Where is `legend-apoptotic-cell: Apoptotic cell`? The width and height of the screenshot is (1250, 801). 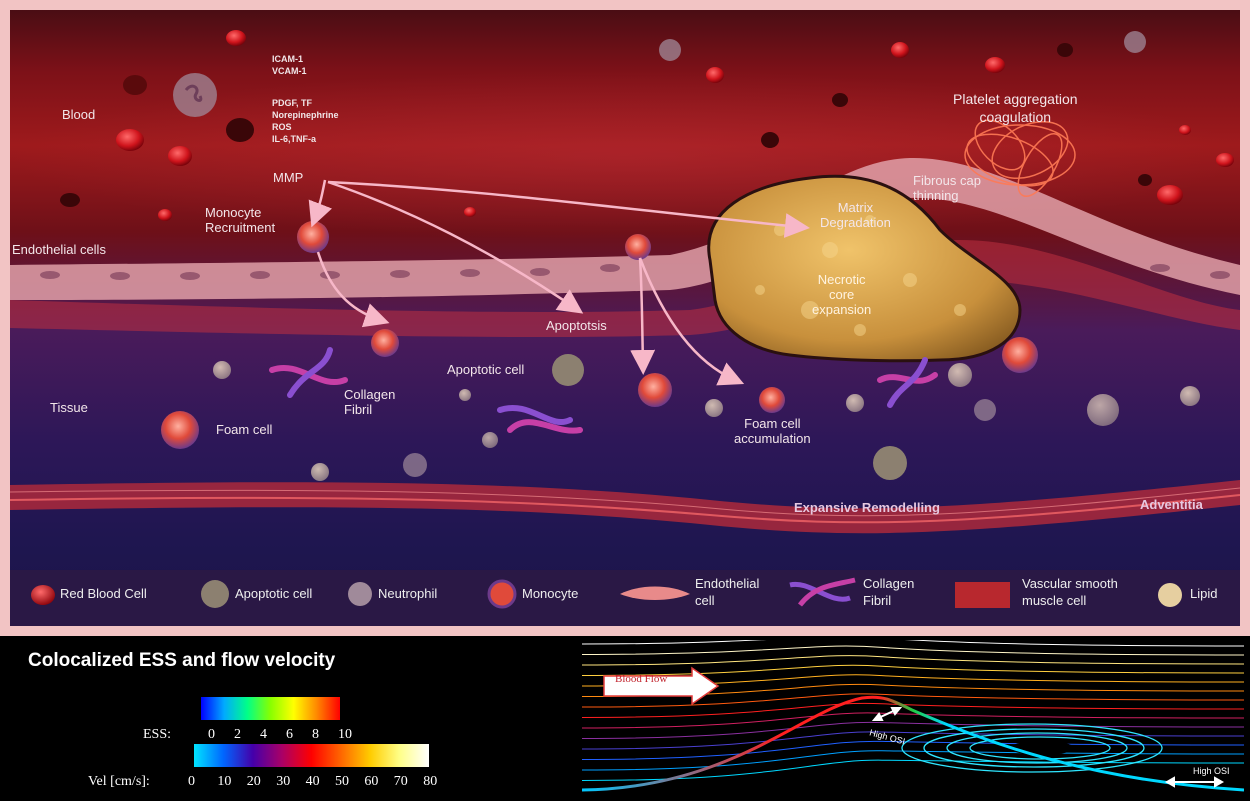
legend-apoptotic-cell: Apoptotic cell is located at coordinates (274, 593).